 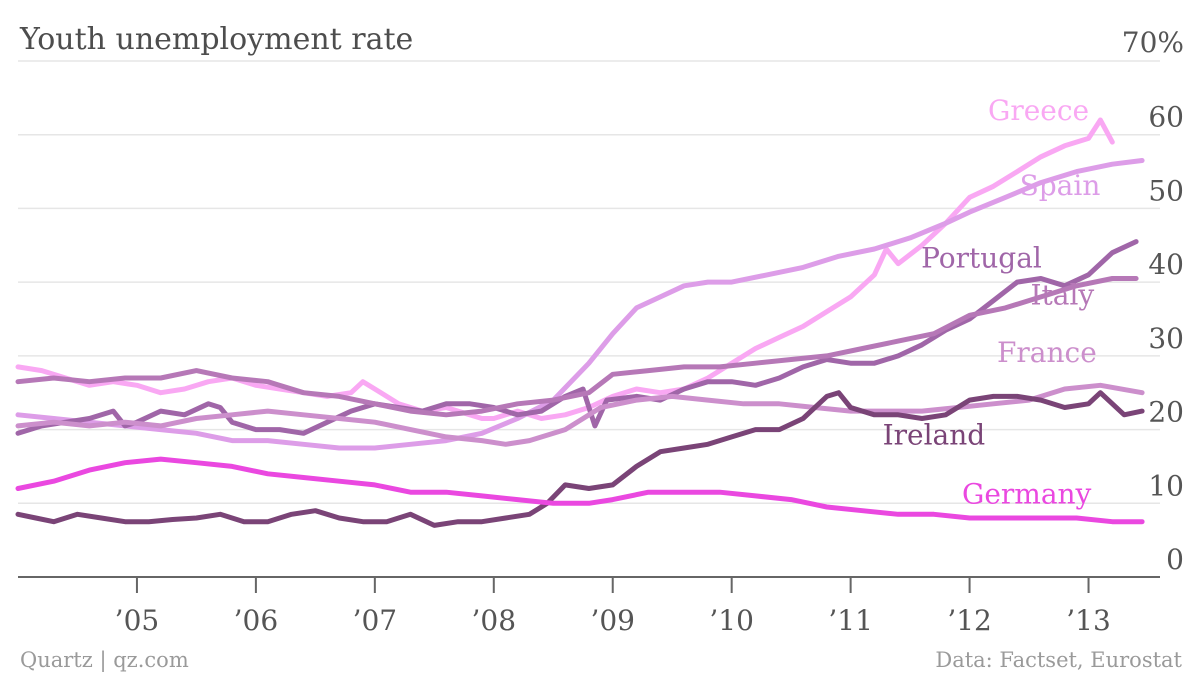 I want to click on series-label-france: France, so click(x=1047, y=352).